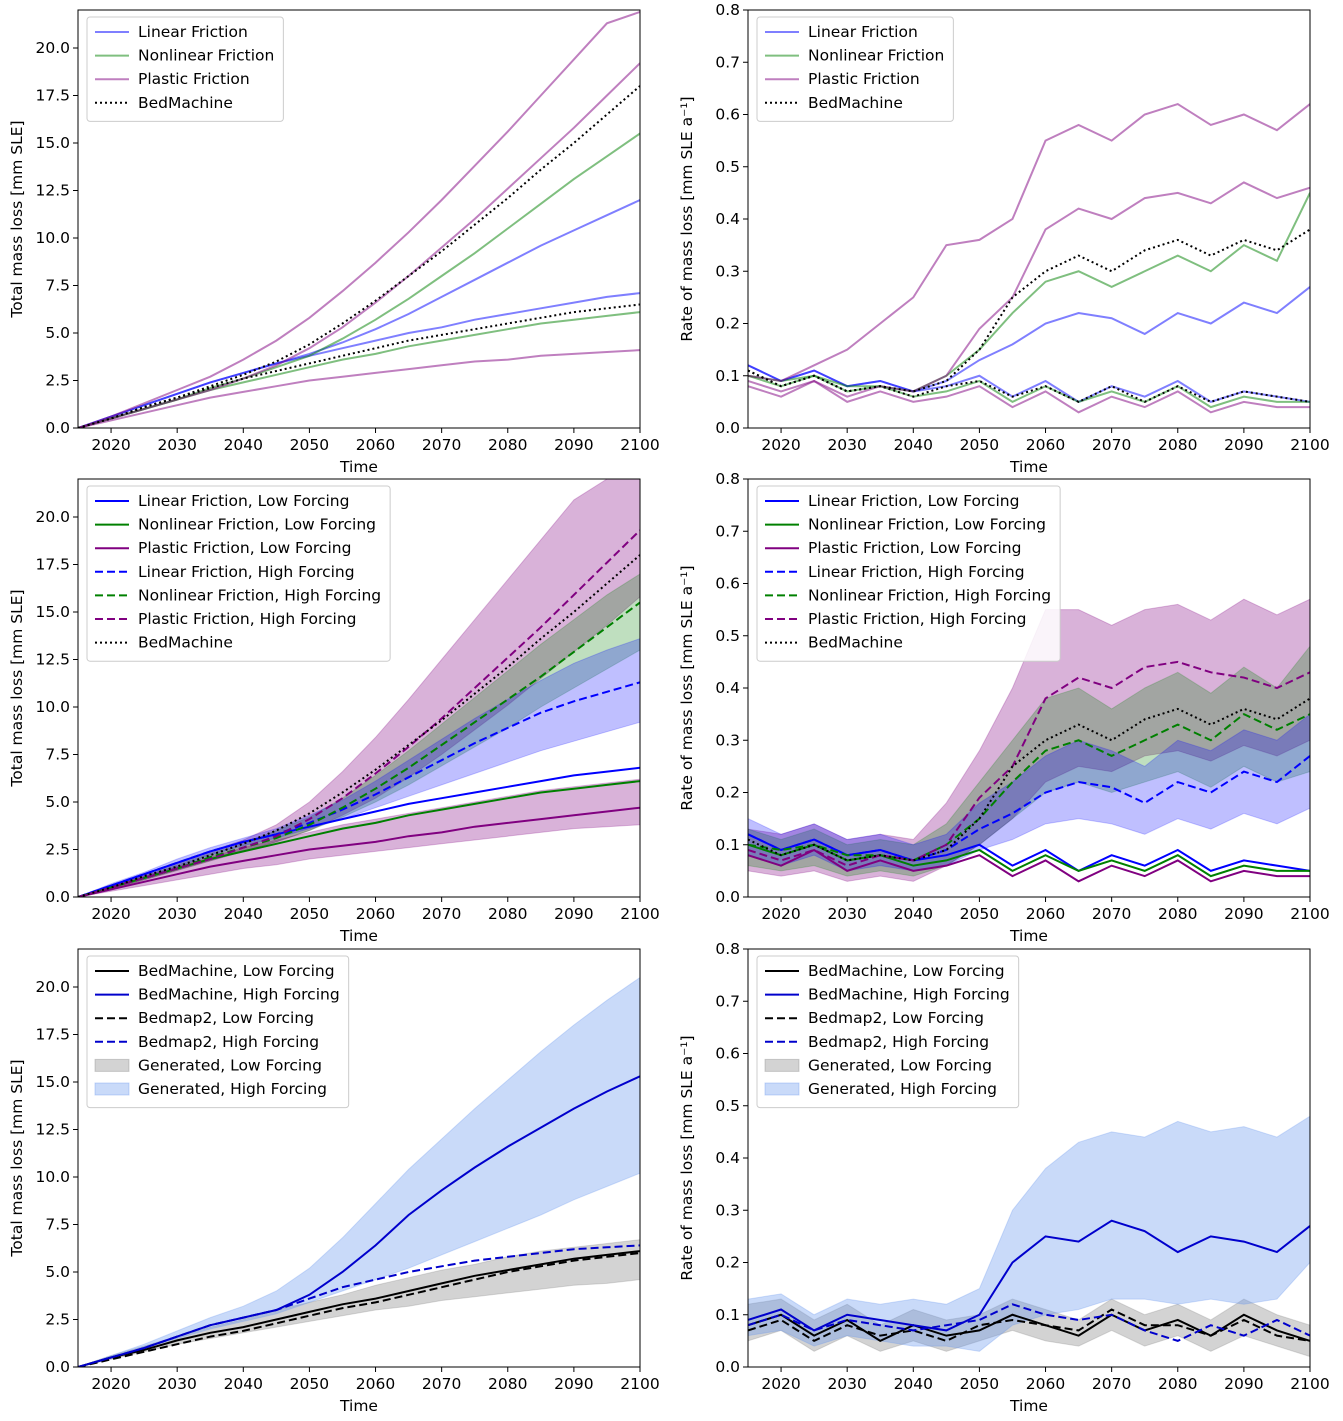  I want to click on y-tick-label: 0.2, so click(727, 1263).